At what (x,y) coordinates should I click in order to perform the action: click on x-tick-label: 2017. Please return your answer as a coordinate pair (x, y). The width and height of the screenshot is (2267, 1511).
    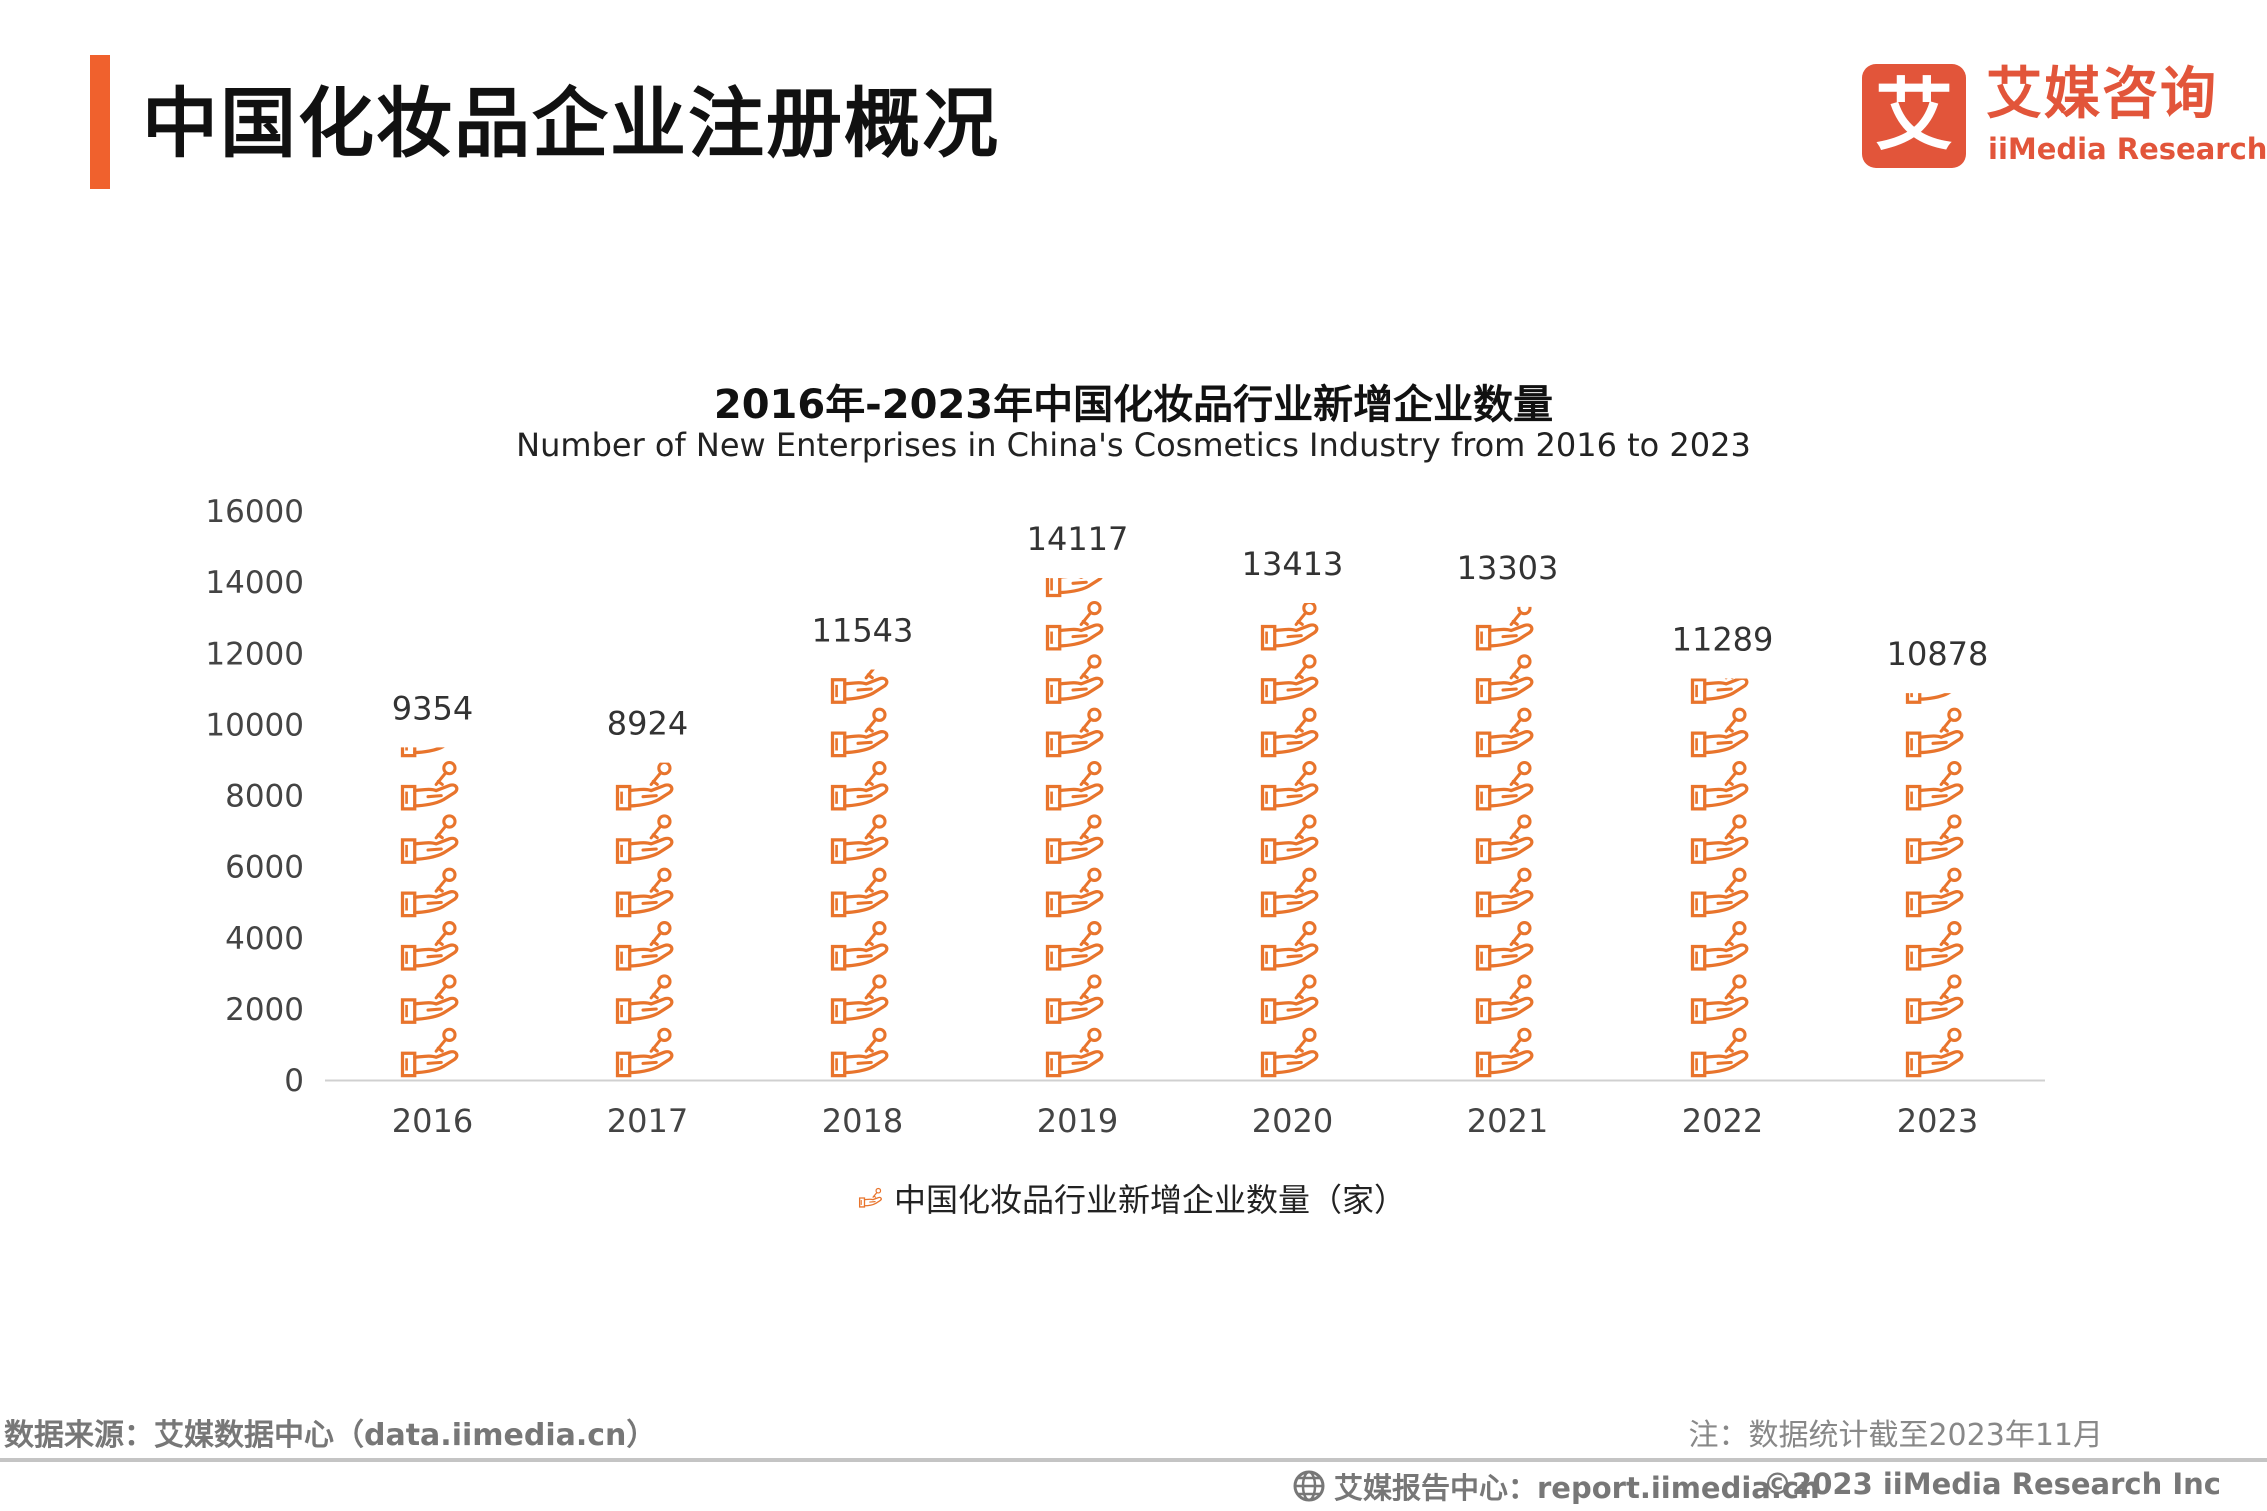
    Looking at the image, I should click on (647, 1121).